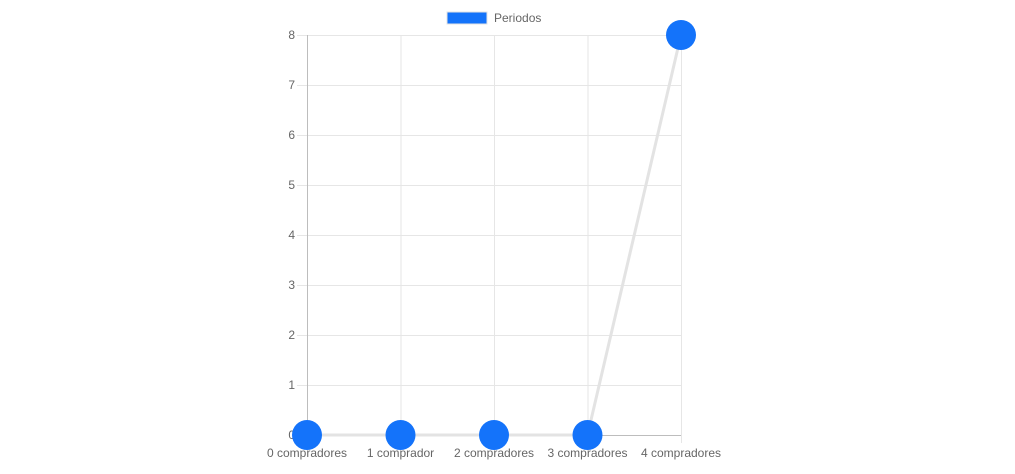  I want to click on legend-swatch, so click(467, 18).